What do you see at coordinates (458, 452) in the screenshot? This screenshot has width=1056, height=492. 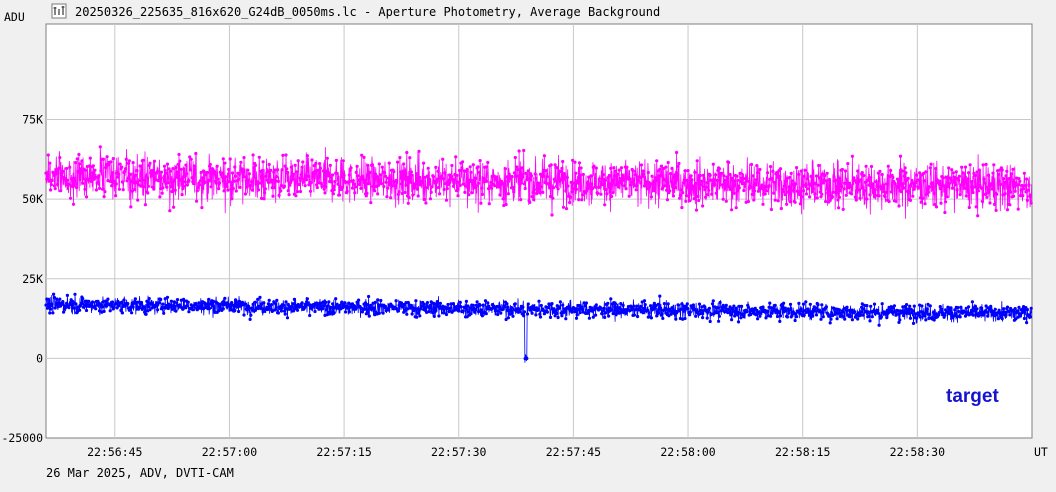 I see `x-tick-label: 22:57:30` at bounding box center [458, 452].